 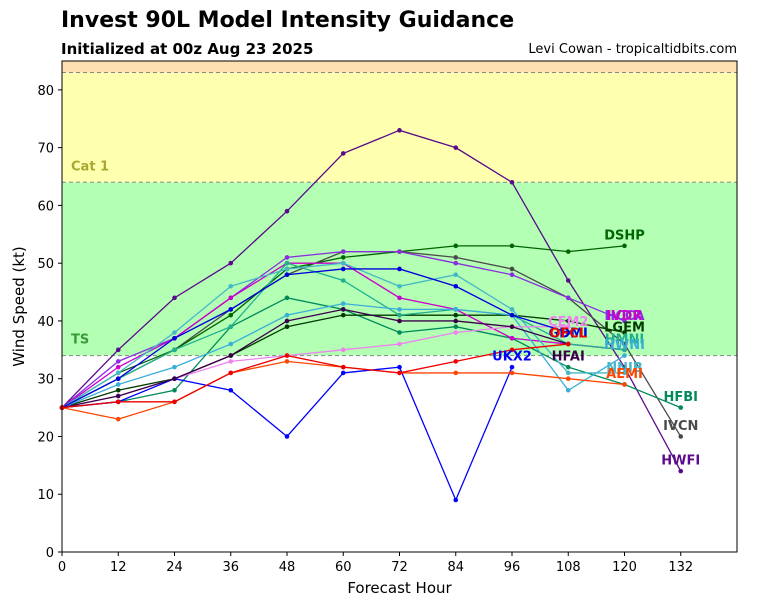 What do you see at coordinates (680, 461) in the screenshot?
I see `end-label-hwfi: HWFI` at bounding box center [680, 461].